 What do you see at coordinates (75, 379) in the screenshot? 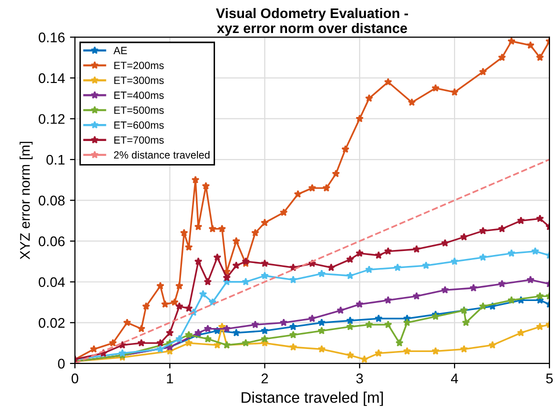
I see `x-tick-label: 0` at bounding box center [75, 379].